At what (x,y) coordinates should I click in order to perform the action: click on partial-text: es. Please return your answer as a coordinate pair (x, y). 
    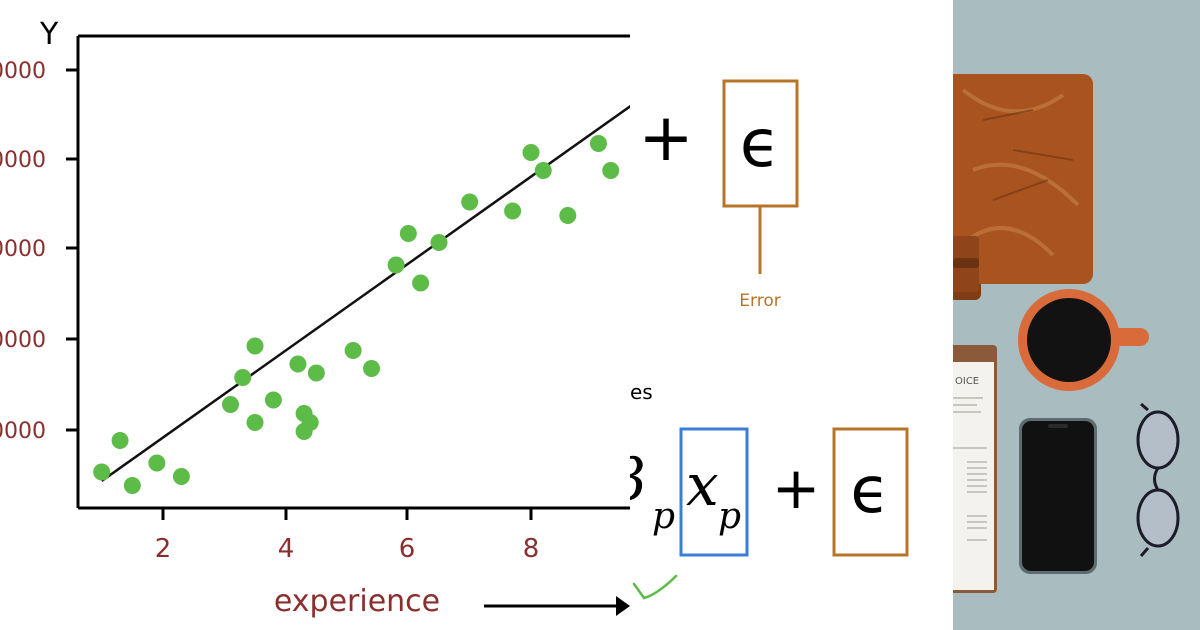
    Looking at the image, I should click on (641, 392).